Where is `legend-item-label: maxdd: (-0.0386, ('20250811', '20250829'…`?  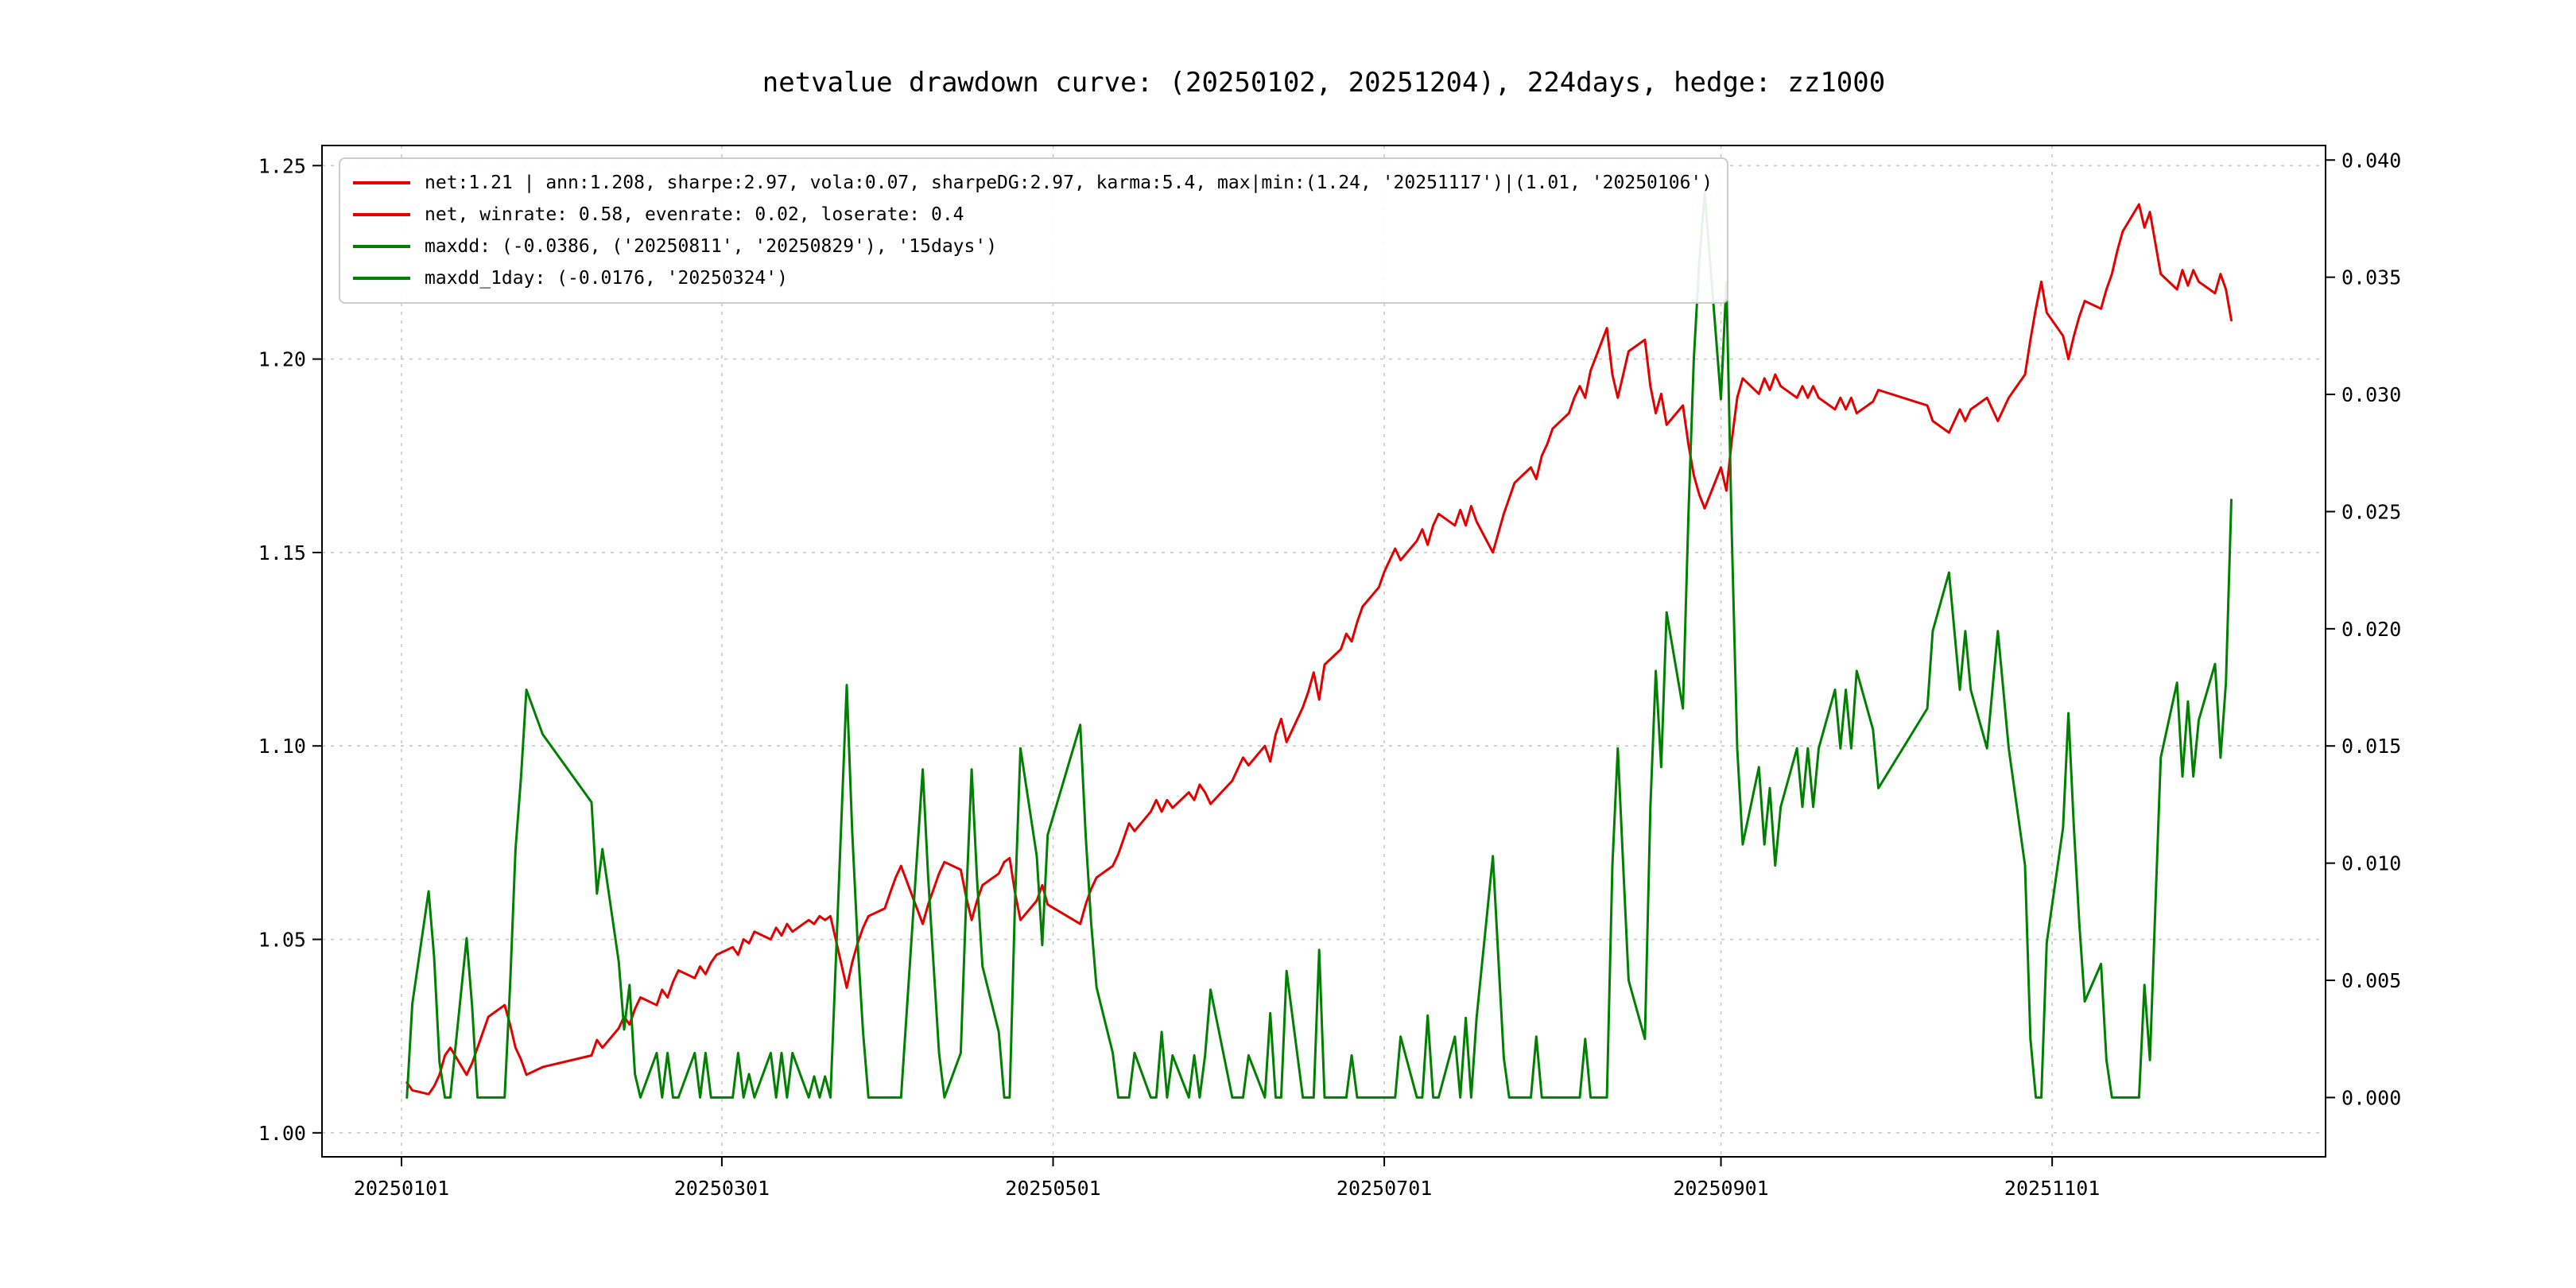
legend-item-label: maxdd: (-0.0386, ('20250811', '20250829'… is located at coordinates (711, 247).